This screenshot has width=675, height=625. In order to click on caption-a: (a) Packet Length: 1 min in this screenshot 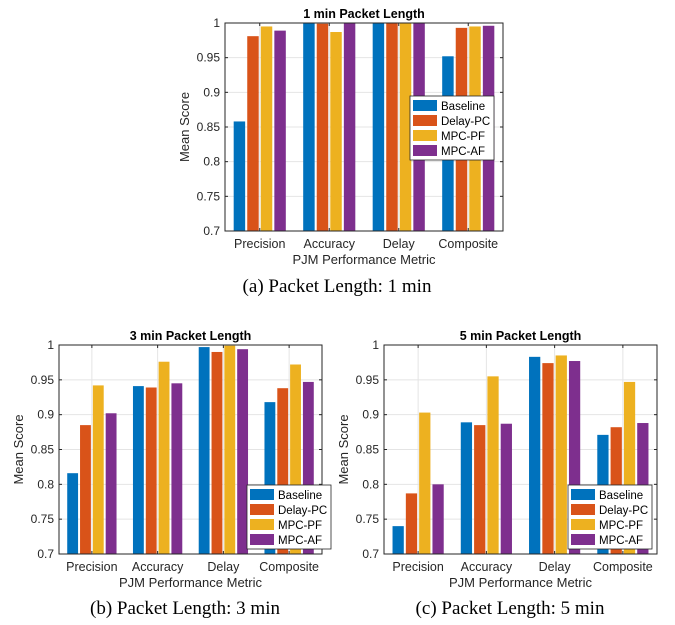, I will do `click(337, 286)`.